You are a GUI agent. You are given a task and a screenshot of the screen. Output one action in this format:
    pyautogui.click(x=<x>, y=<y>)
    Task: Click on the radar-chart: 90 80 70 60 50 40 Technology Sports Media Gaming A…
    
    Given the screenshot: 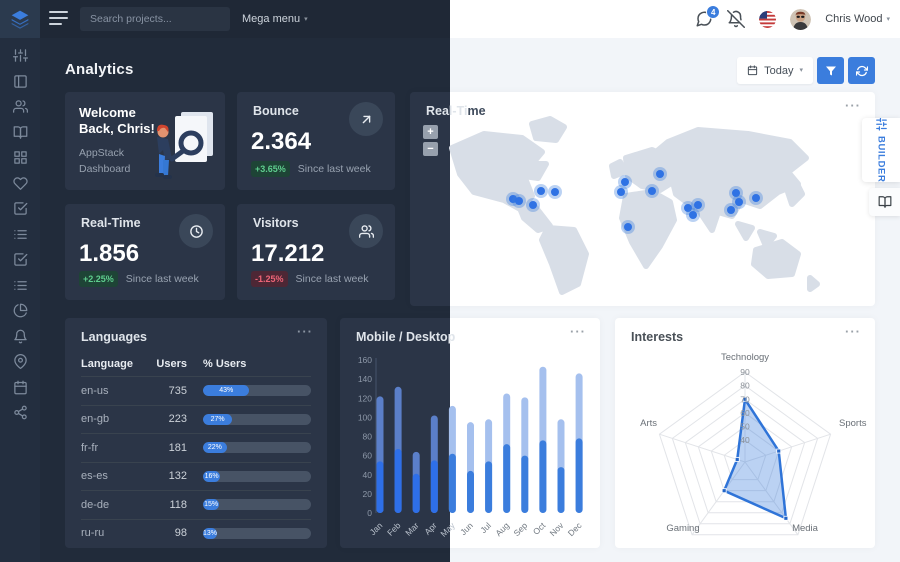 What is the action you would take?
    pyautogui.click(x=753, y=444)
    